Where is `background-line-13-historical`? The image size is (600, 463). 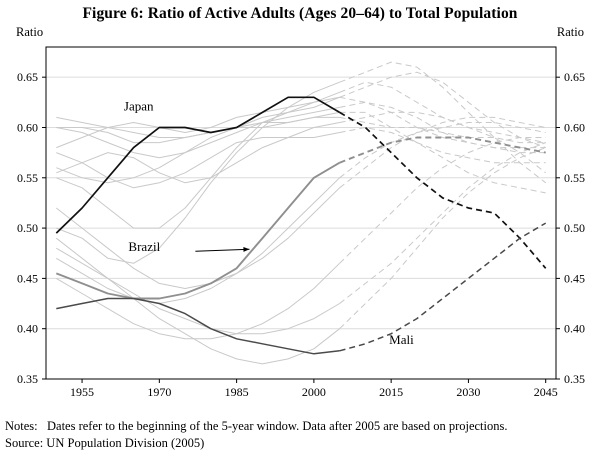
background-line-13-historical is located at coordinates (198, 140).